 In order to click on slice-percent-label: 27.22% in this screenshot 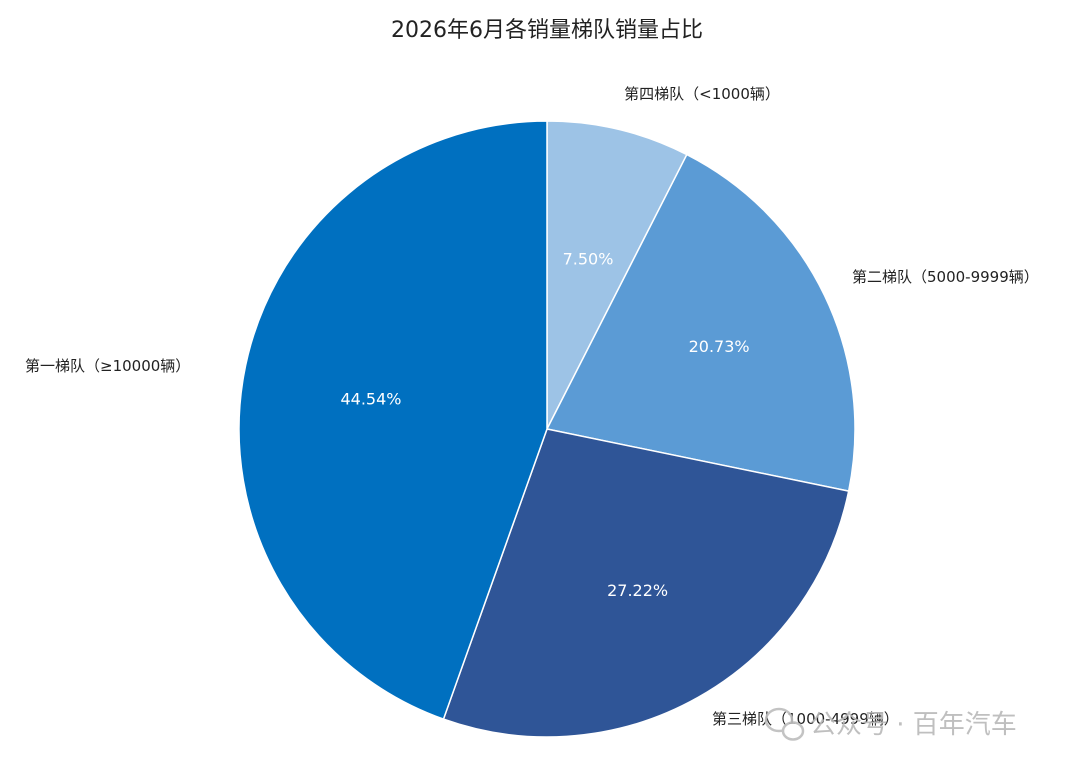, I will do `click(637, 590)`.